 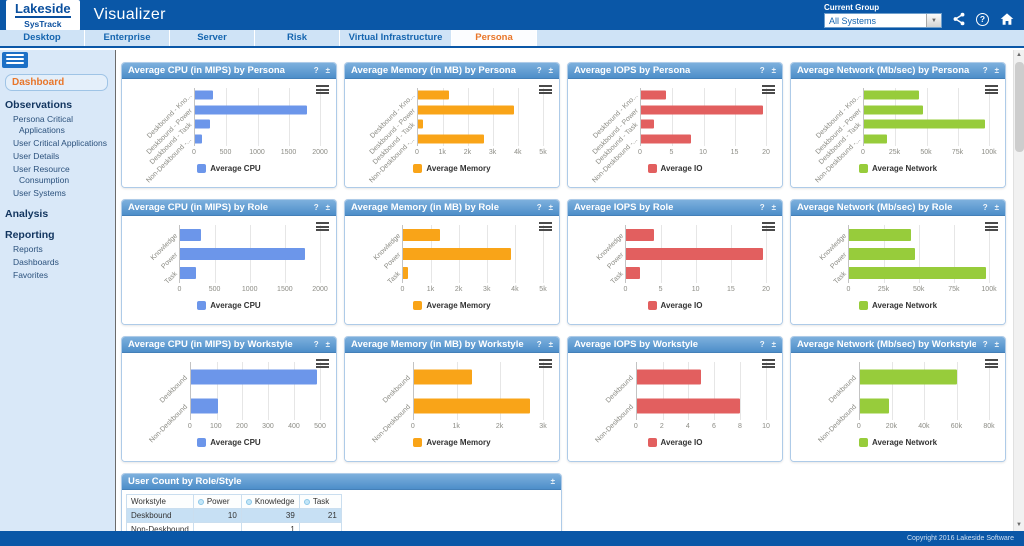 I want to click on tab-risk: Risk, so click(x=297, y=38).